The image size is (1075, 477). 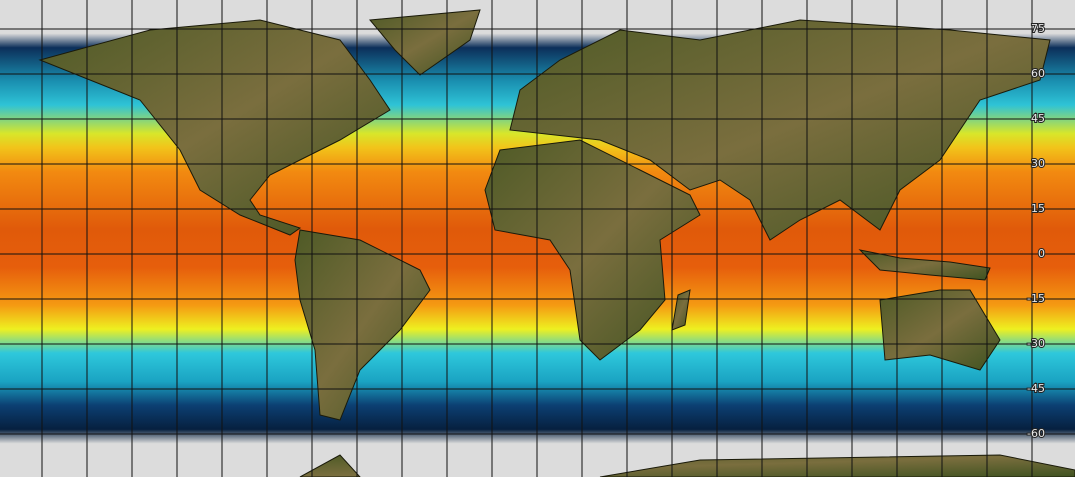 I want to click on latitude-label: 30, so click(x=1038, y=163).